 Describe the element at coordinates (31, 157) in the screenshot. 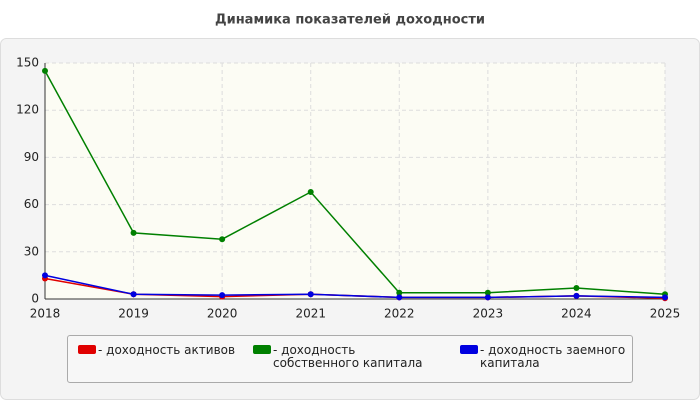

I see `y-tick-label: 90` at that location.